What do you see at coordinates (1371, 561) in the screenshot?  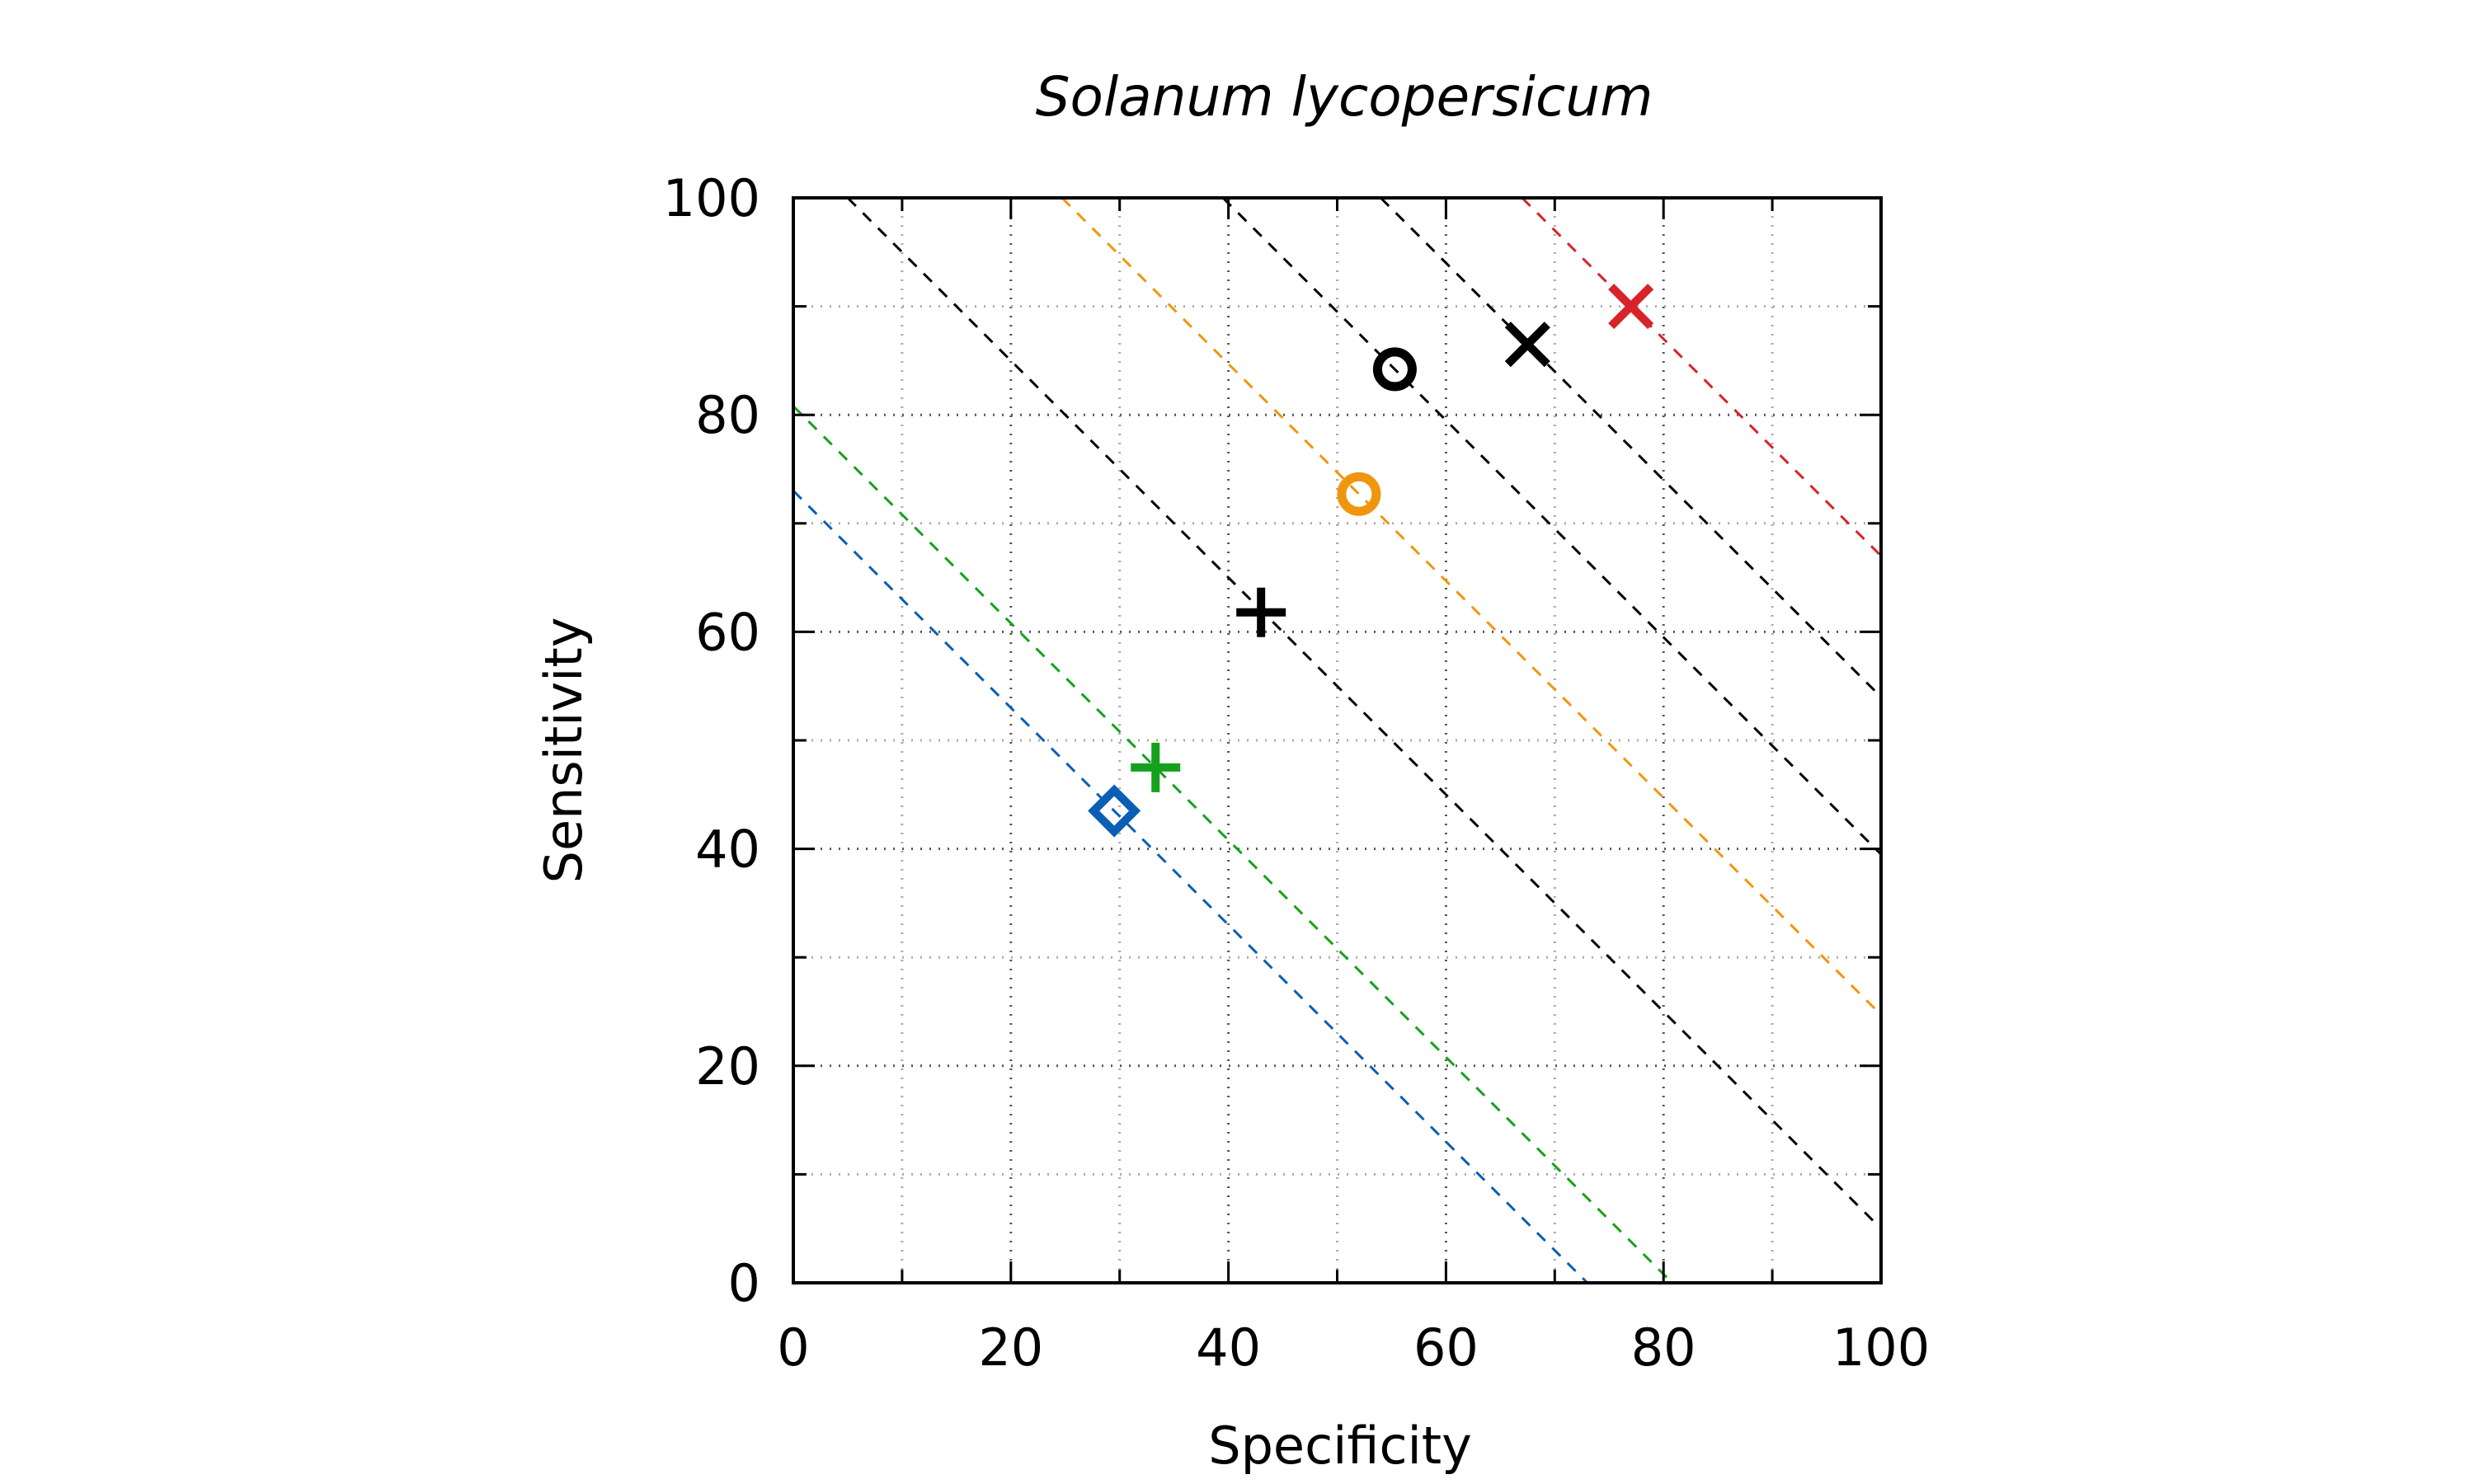 I see `data-points` at bounding box center [1371, 561].